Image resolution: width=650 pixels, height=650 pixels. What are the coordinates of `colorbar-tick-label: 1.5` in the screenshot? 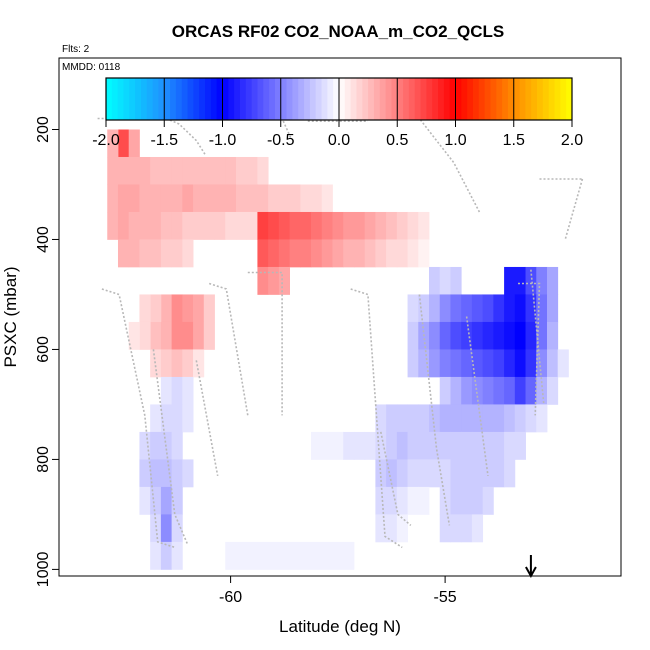 It's located at (514, 140).